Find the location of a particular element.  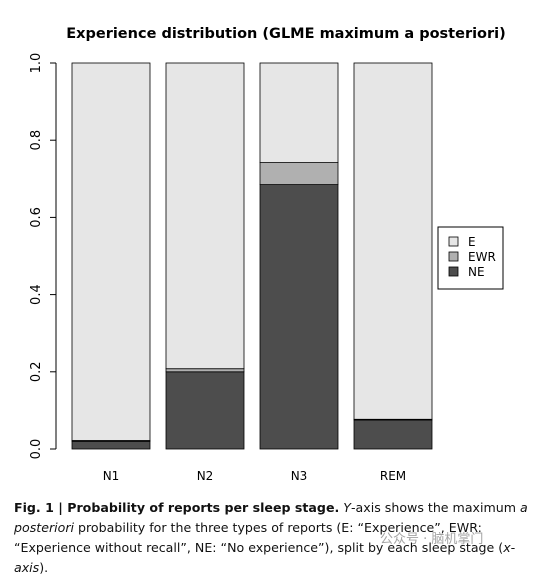

caption-a-italic: a is located at coordinates (524, 507).